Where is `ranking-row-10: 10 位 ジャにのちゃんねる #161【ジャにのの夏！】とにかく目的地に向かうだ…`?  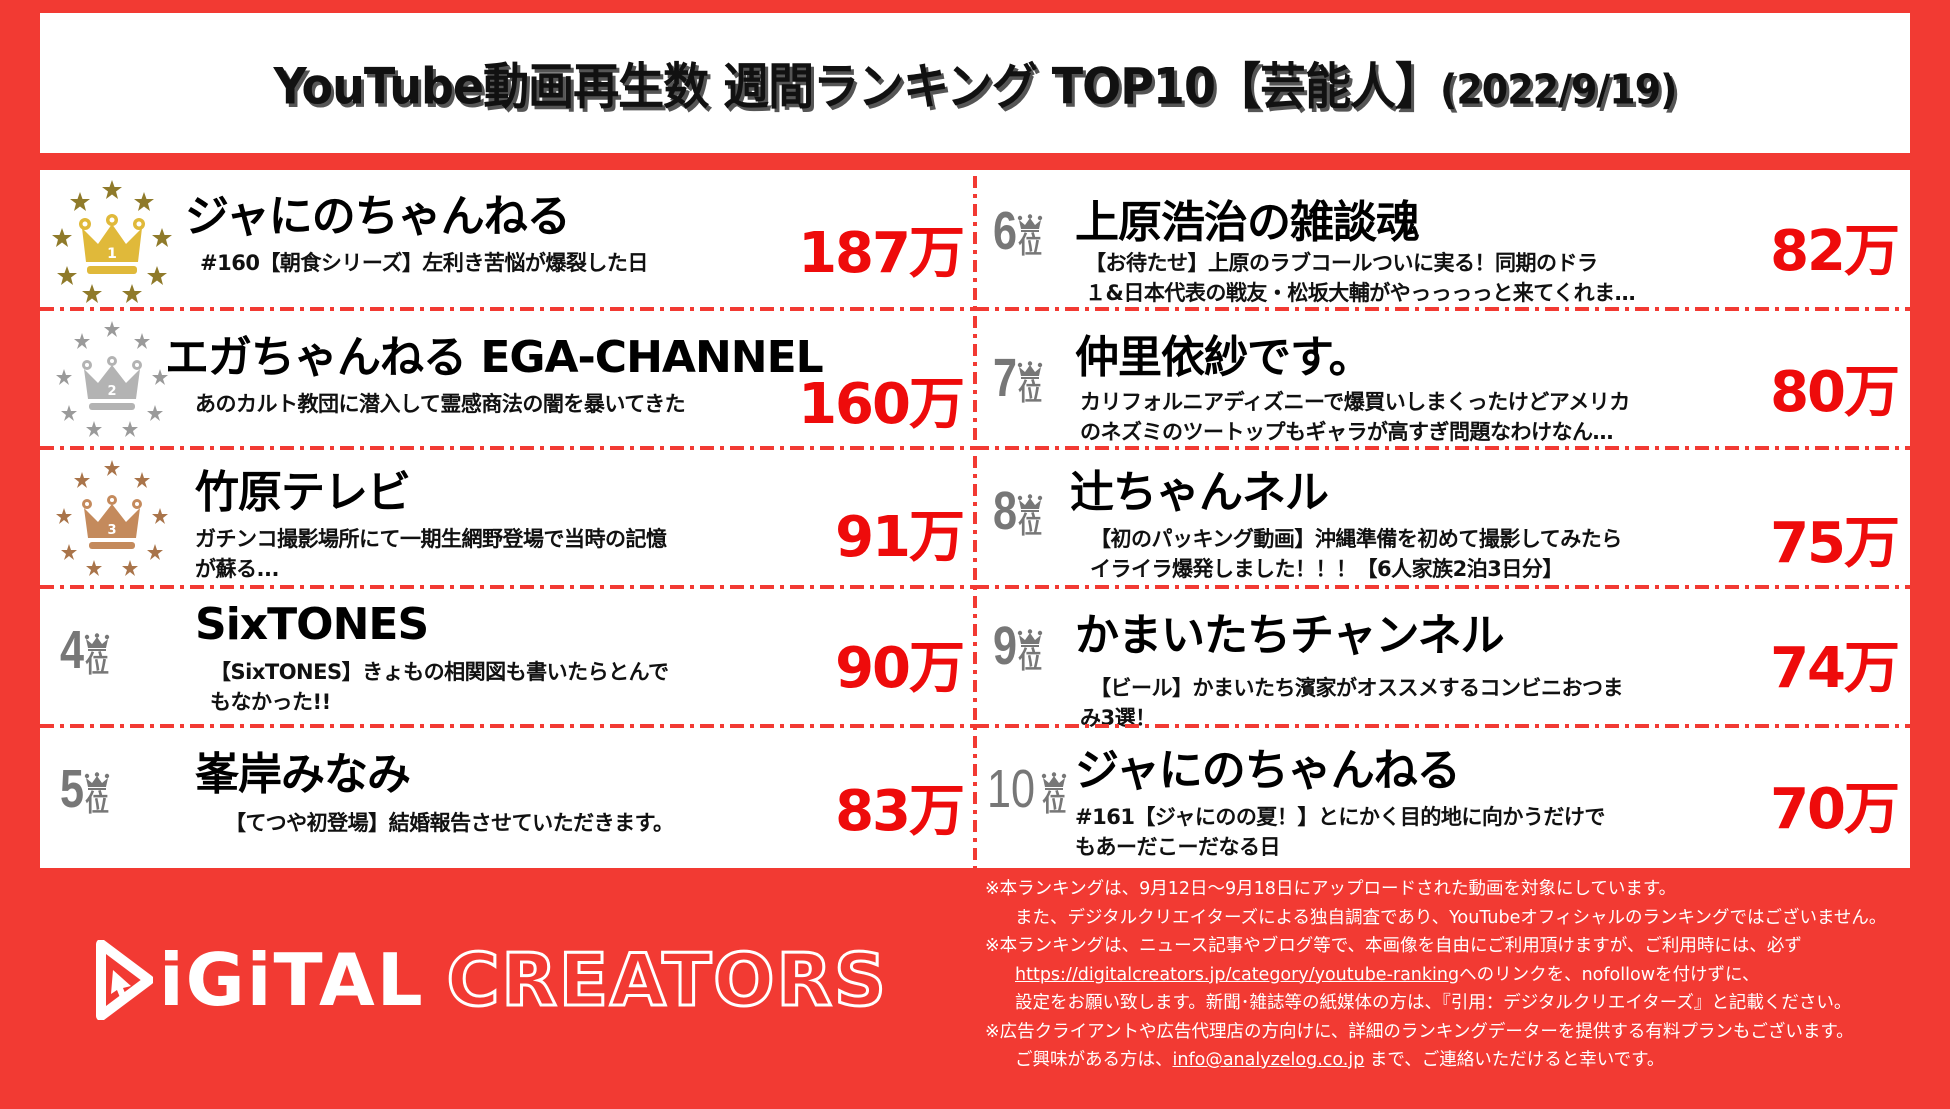 ranking-row-10: 10 位 ジャにのちゃんねる #161【ジャにのの夏！】とにかく目的地に向かうだ… is located at coordinates (1442, 795).